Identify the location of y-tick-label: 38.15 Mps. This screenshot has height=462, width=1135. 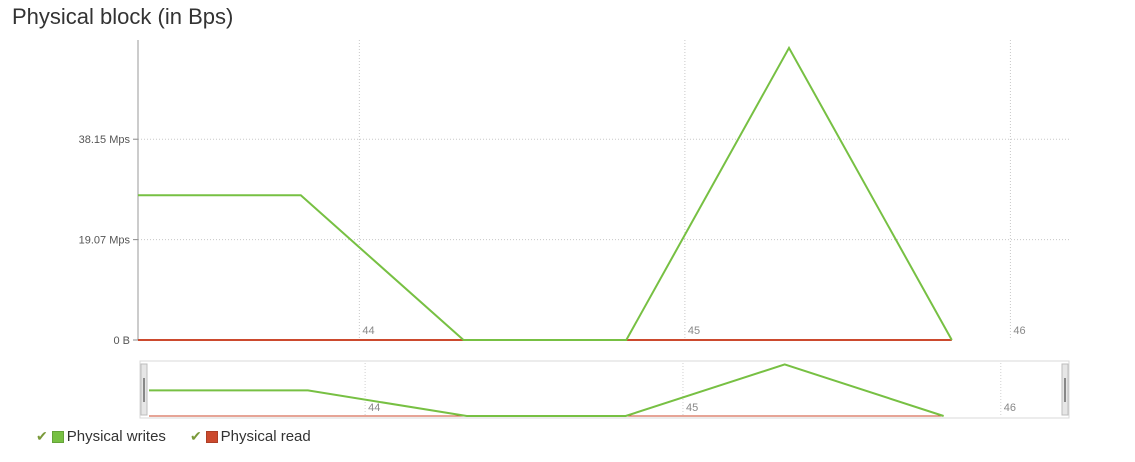
(105, 140).